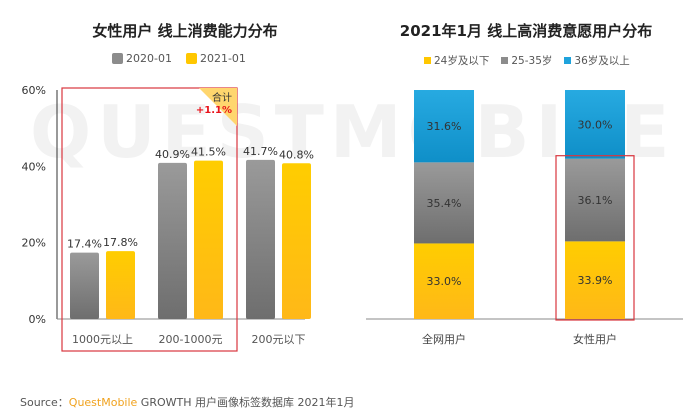 Image resolution: width=692 pixels, height=418 pixels. Describe the element at coordinates (222, 97) in the screenshot. I see `badge-label: 合计` at that location.